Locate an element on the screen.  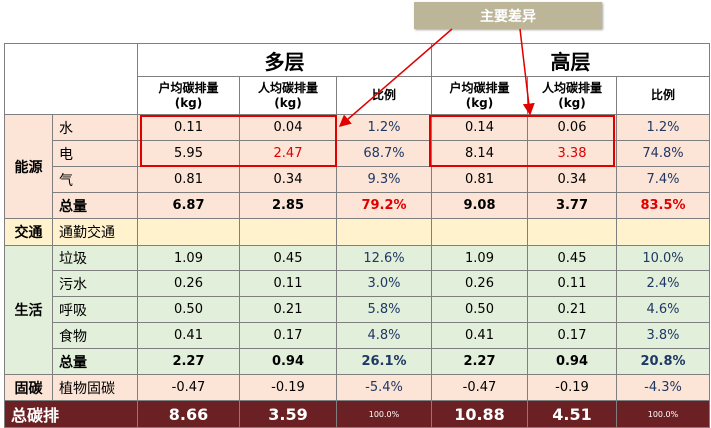
cell-ratio: 74.8% is located at coordinates (663, 153).